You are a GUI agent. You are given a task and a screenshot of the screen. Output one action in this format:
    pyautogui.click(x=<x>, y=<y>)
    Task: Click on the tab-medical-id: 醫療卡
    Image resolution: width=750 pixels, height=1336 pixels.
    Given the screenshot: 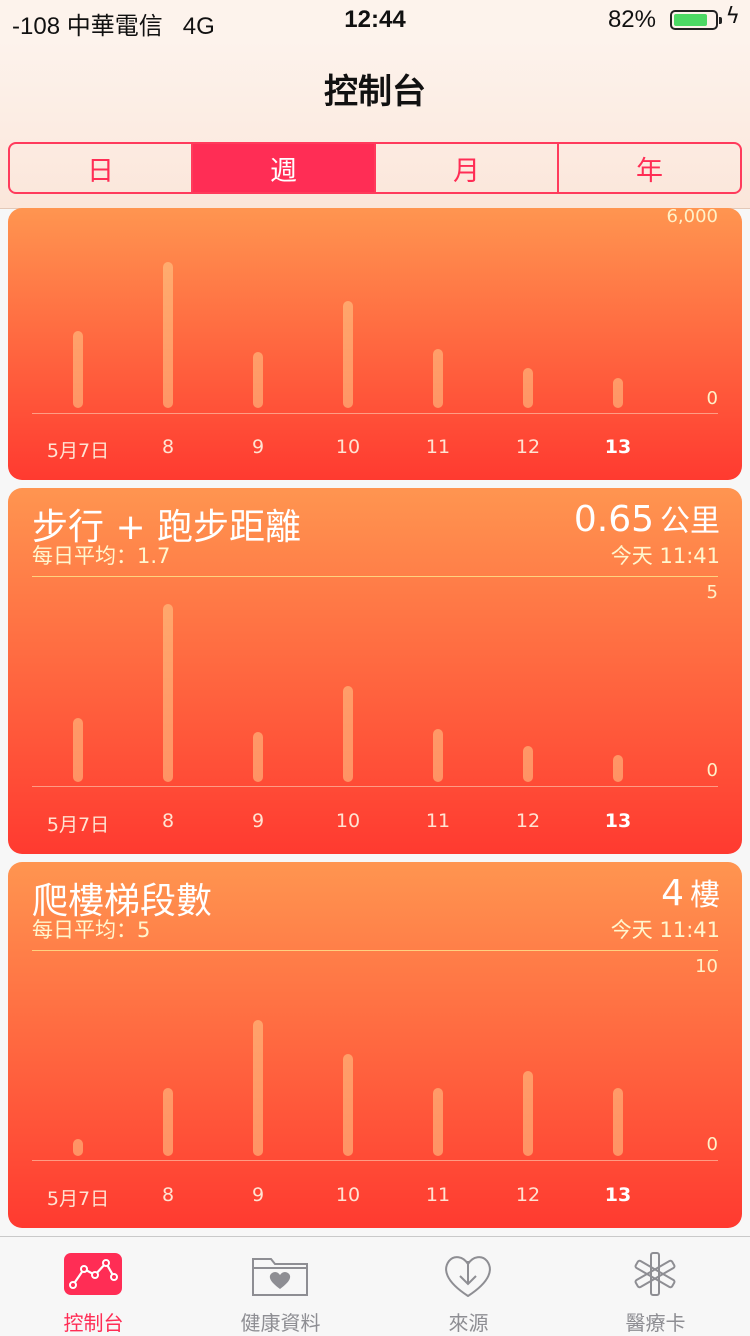 What is the action you would take?
    pyautogui.click(x=655, y=1286)
    